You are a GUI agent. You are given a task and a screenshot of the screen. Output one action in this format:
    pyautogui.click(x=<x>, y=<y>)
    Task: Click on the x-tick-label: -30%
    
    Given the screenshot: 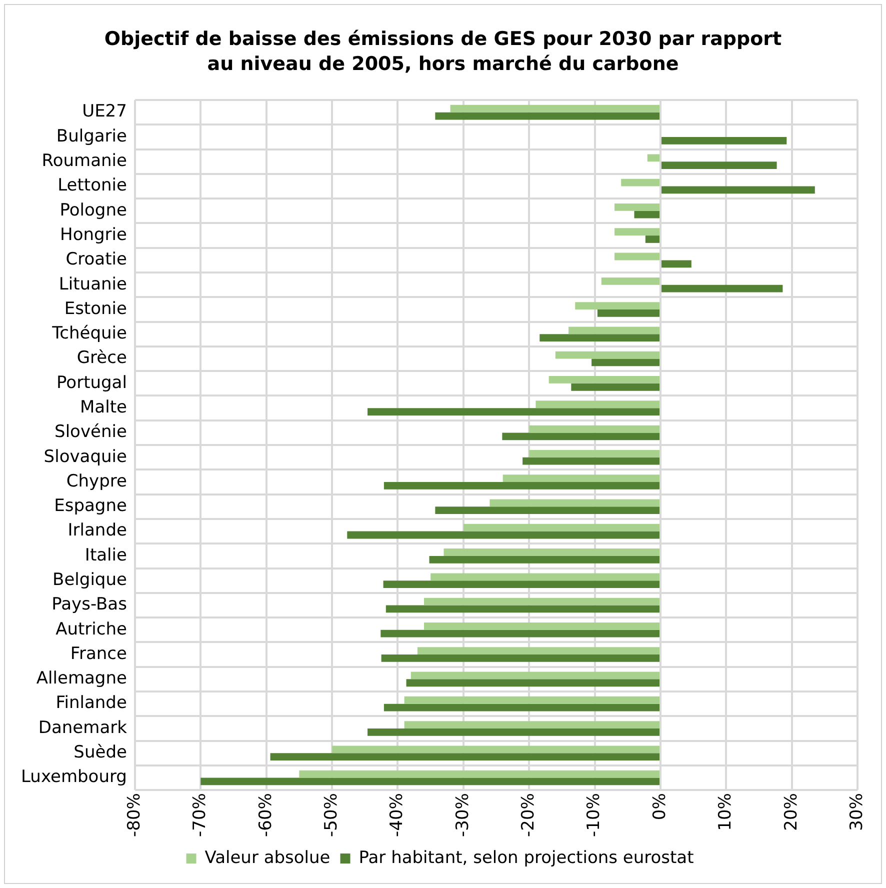 What is the action you would take?
    pyautogui.click(x=462, y=815)
    